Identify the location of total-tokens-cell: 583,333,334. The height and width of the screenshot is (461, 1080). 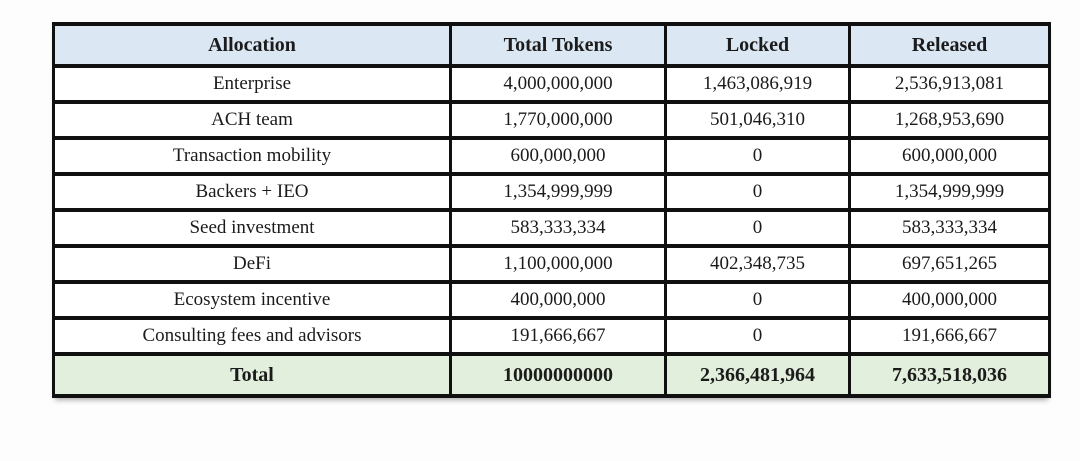
(558, 228).